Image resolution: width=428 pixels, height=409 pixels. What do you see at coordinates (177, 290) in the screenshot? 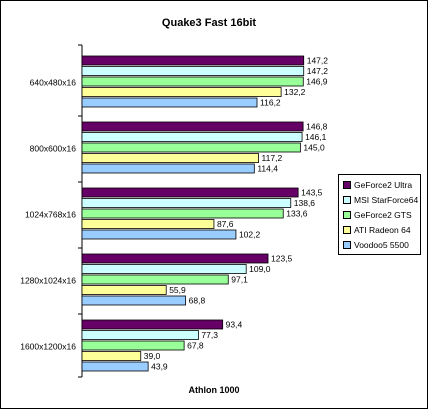
I see `data-label: 55,9` at bounding box center [177, 290].